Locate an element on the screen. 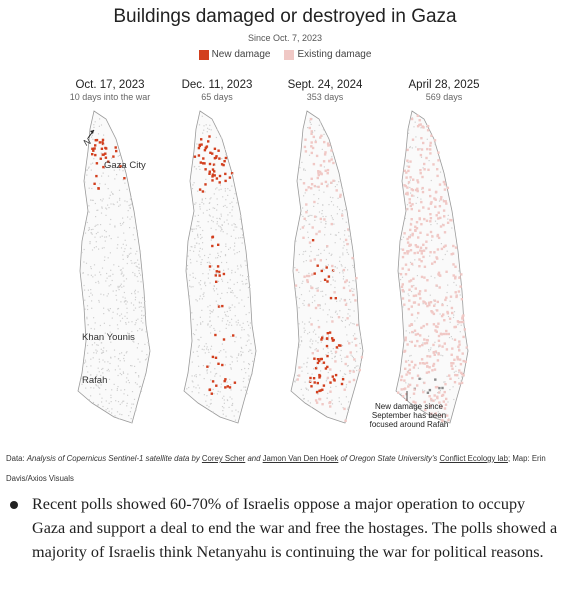  author-link-van-den-hoek: Jamon Van Den Hoek is located at coordinates (300, 458).